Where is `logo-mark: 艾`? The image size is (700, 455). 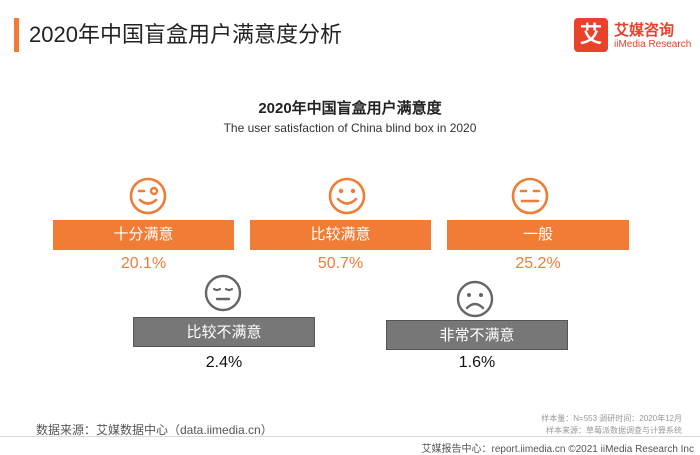 logo-mark: 艾 is located at coordinates (591, 35).